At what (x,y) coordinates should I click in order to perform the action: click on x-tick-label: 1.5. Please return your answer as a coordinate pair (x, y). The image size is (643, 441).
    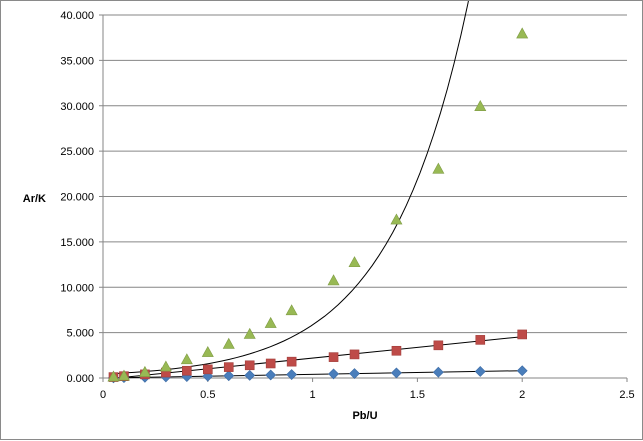
    Looking at the image, I should click on (417, 395).